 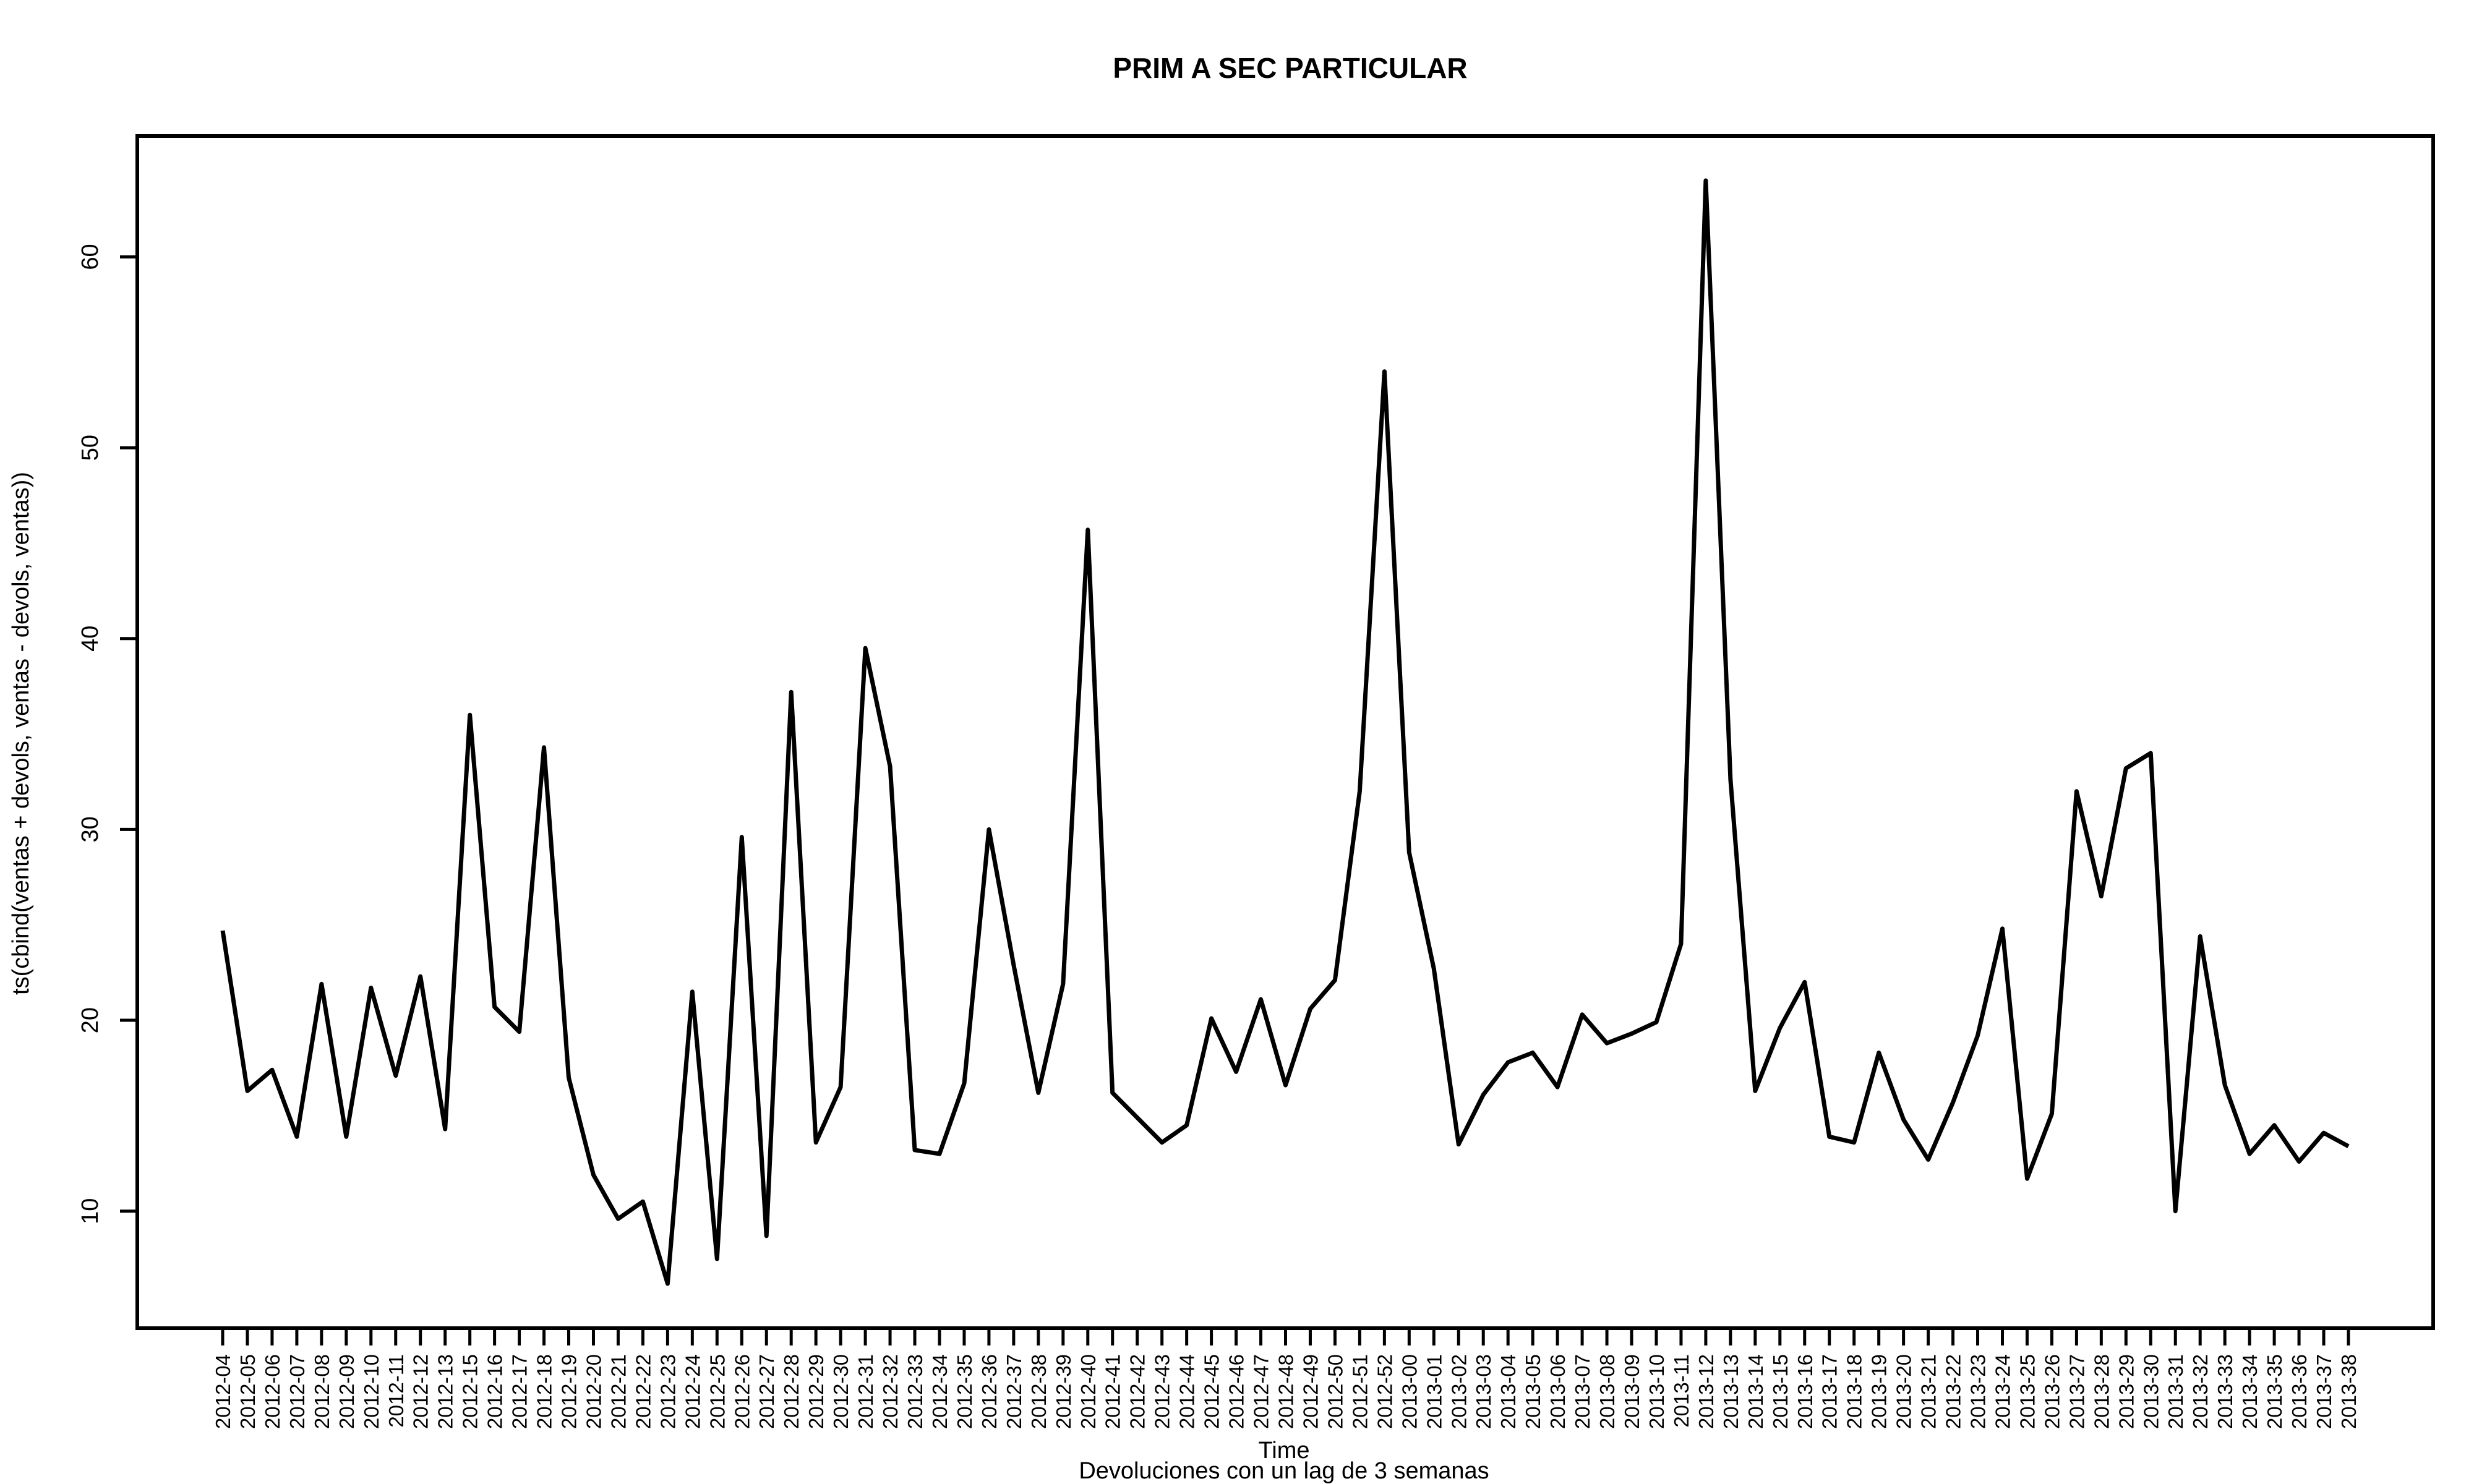 I want to click on y-tick-label: 40, so click(x=90, y=639).